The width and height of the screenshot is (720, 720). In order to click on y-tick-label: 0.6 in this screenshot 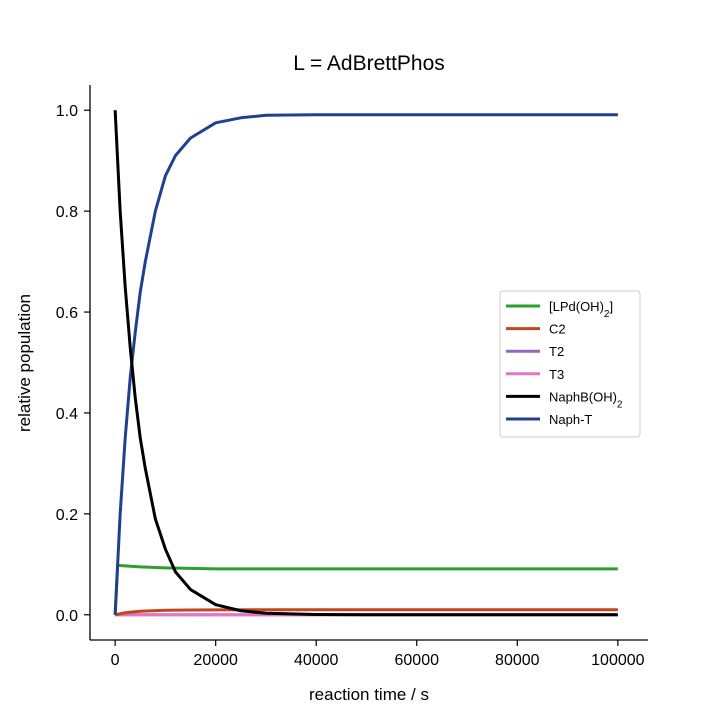, I will do `click(67, 313)`.